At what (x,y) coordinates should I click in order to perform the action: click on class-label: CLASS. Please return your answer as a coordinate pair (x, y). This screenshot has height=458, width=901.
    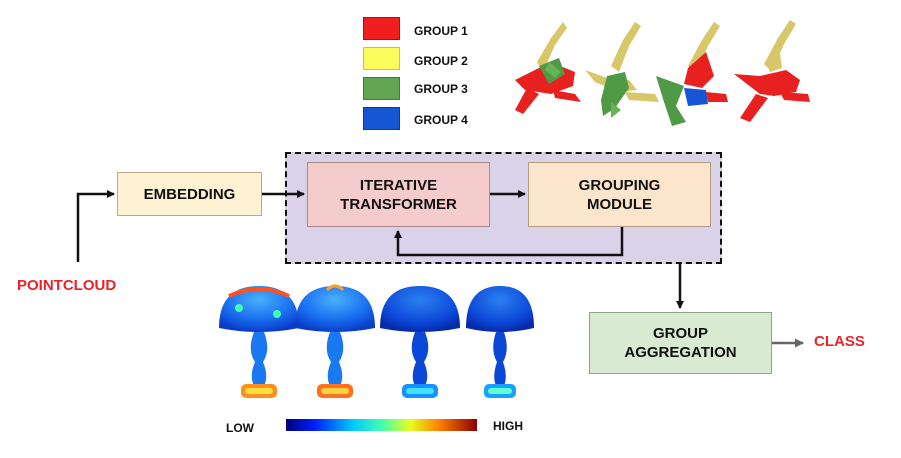
    Looking at the image, I should click on (839, 341).